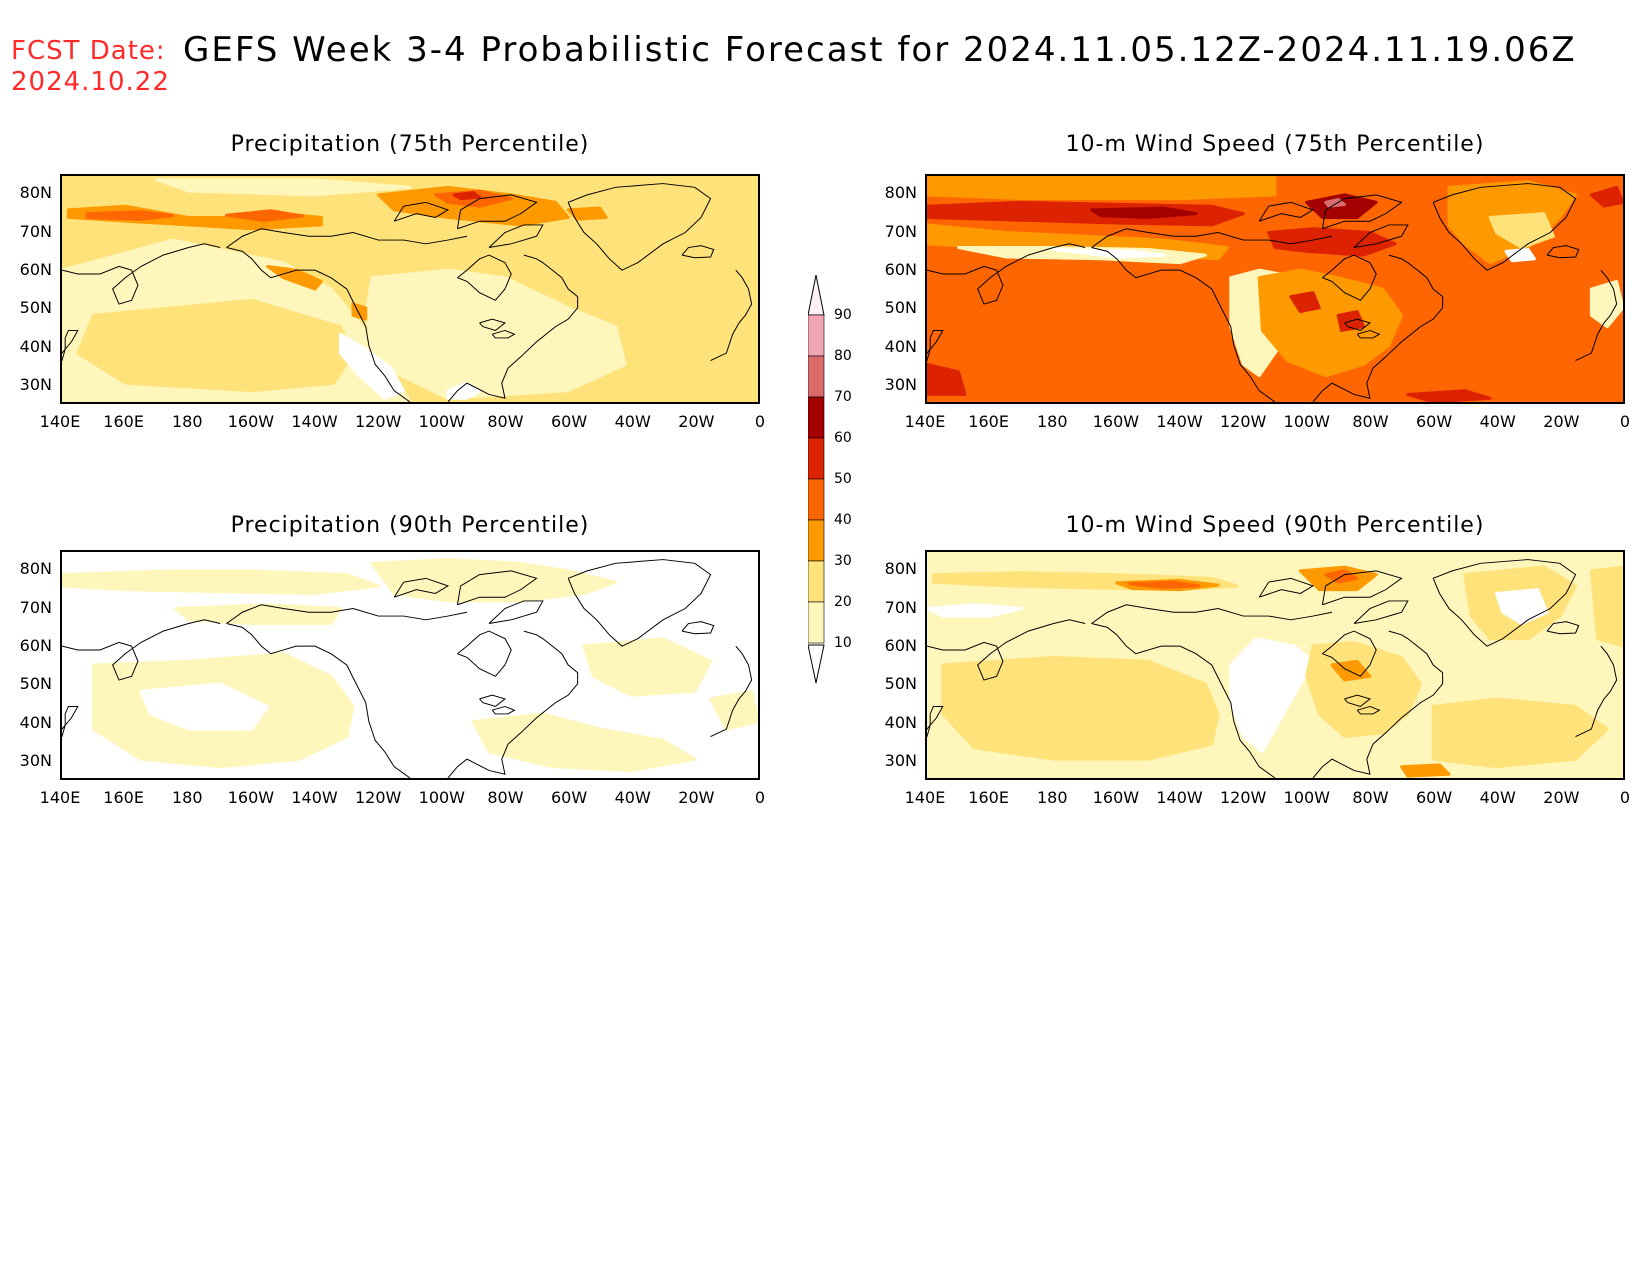 The width and height of the screenshot is (1650, 1275). What do you see at coordinates (829, 481) in the screenshot?
I see `colorbar: 90 80 70 60 50 40 30 20 10` at bounding box center [829, 481].